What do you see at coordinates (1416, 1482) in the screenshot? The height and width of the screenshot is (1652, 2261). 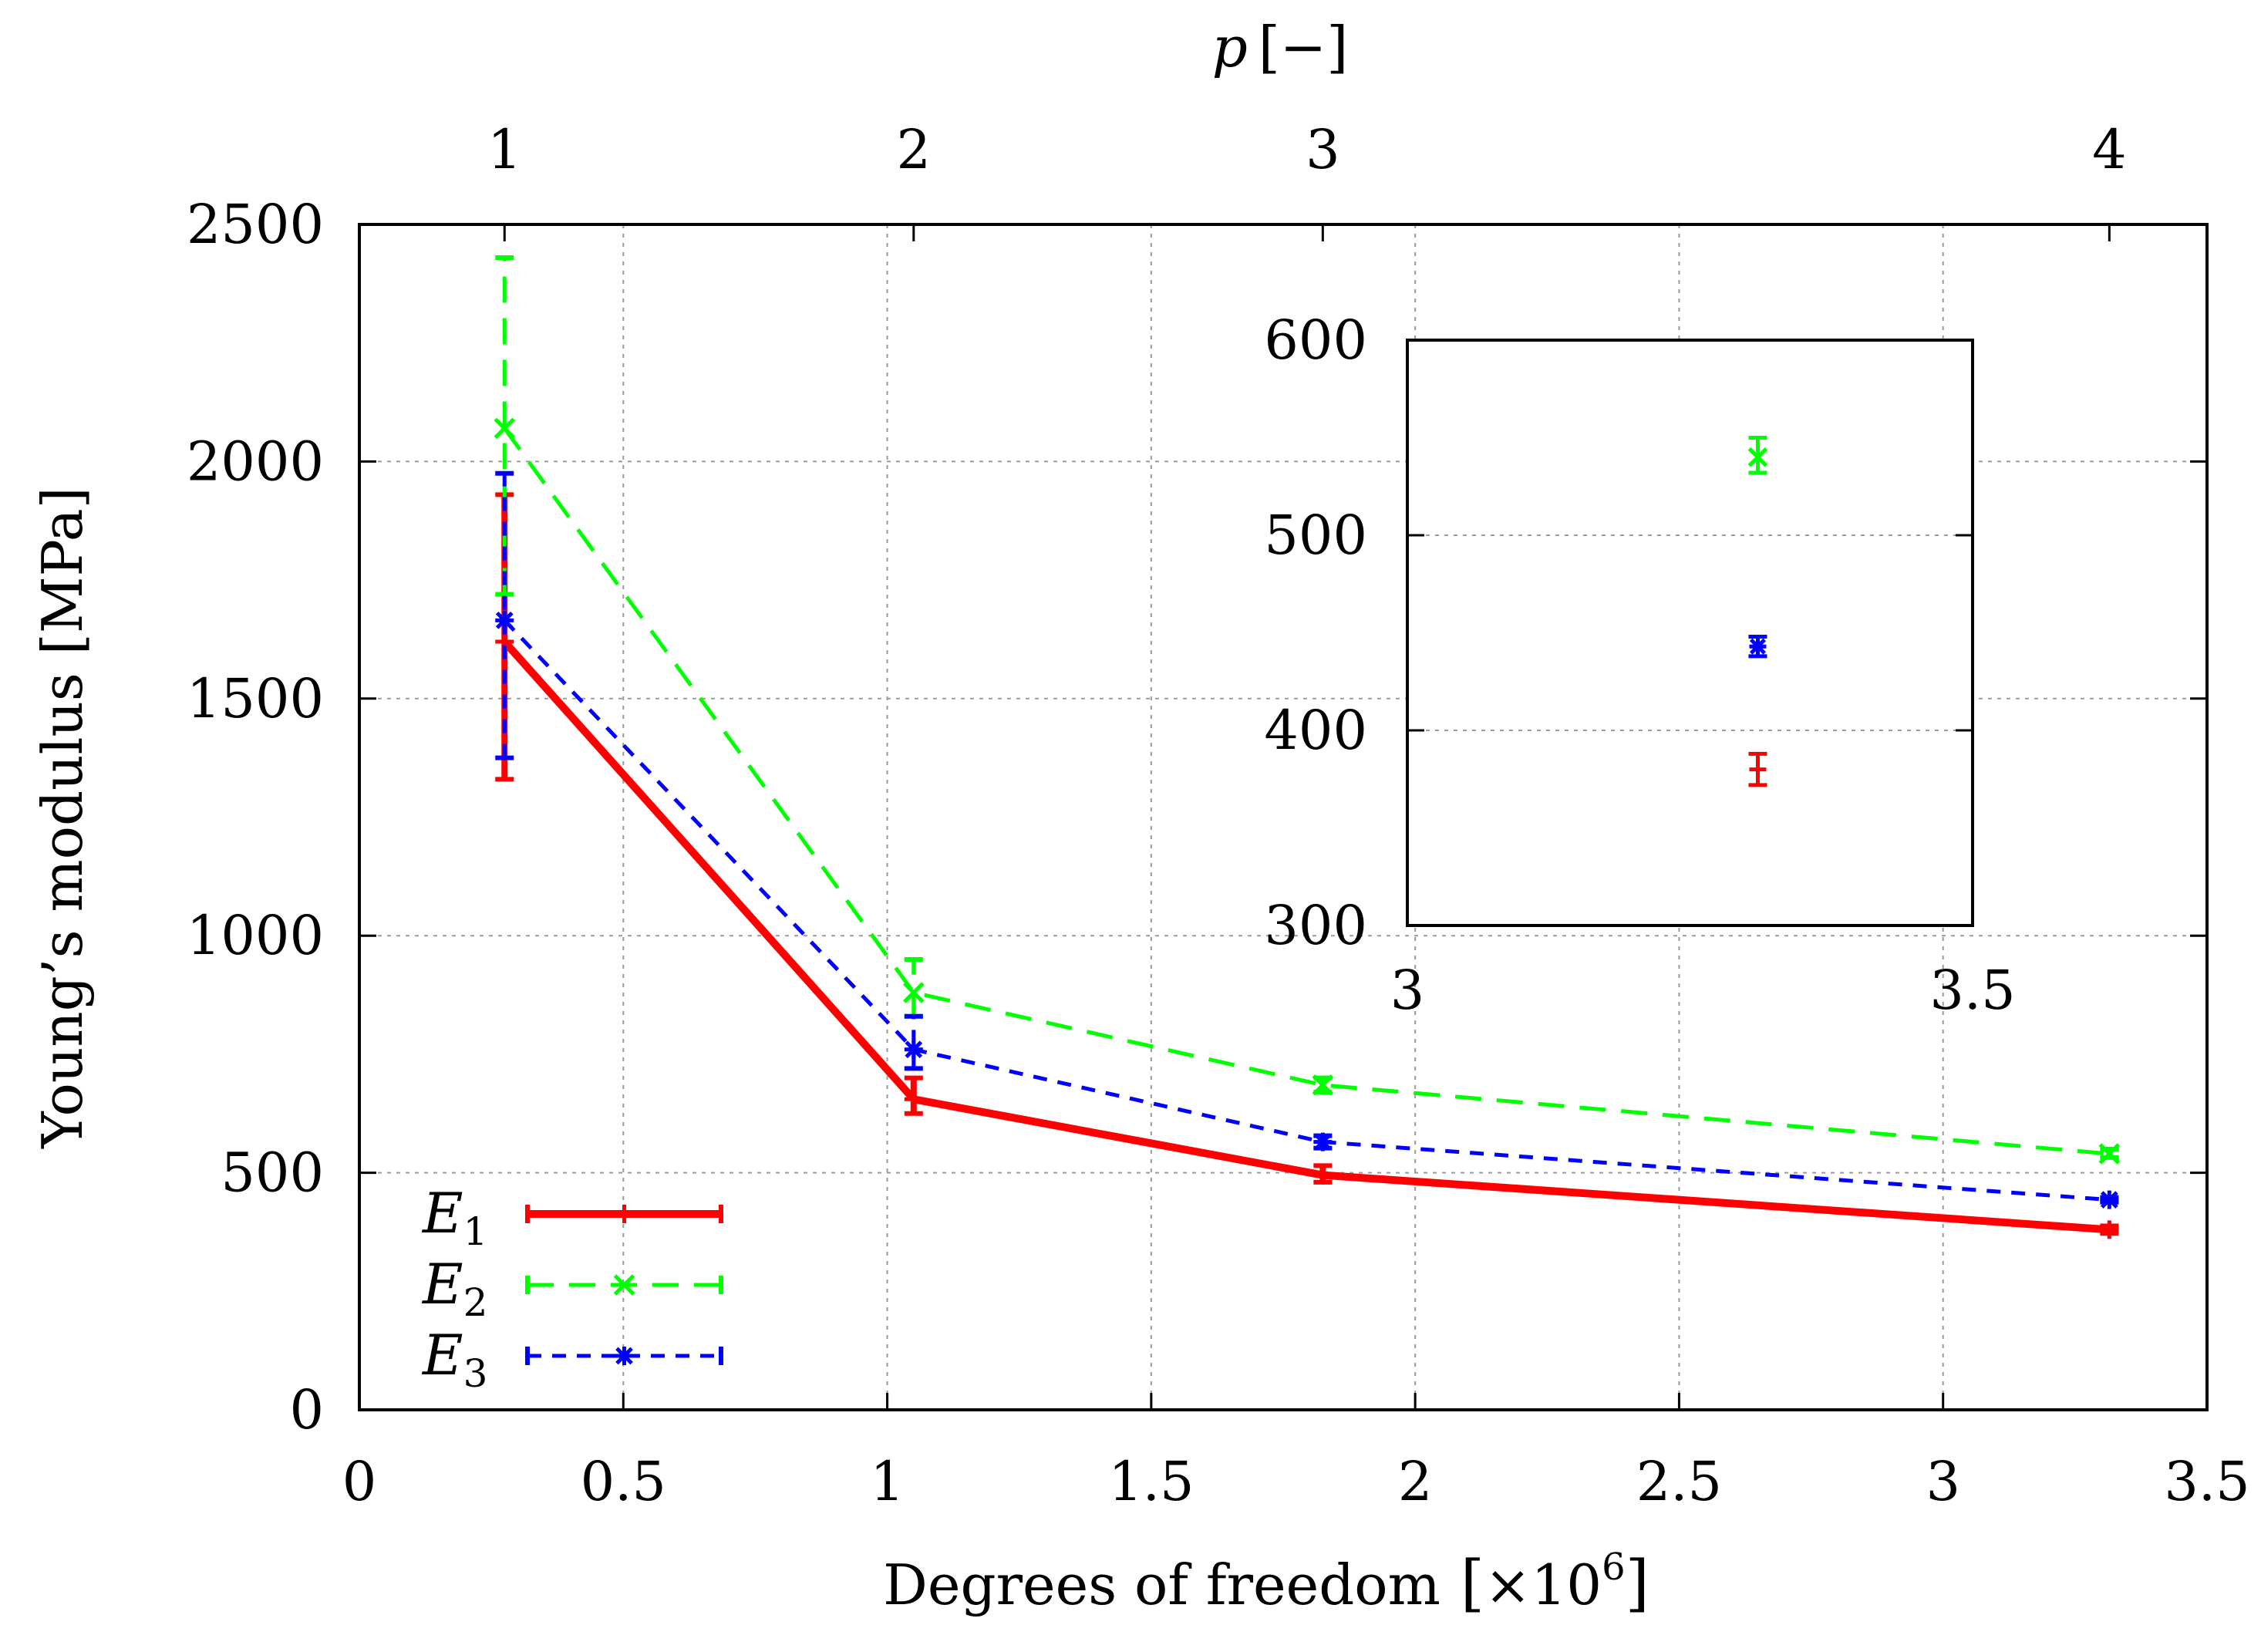 I see `x-tick-label-2: 2` at bounding box center [1416, 1482].